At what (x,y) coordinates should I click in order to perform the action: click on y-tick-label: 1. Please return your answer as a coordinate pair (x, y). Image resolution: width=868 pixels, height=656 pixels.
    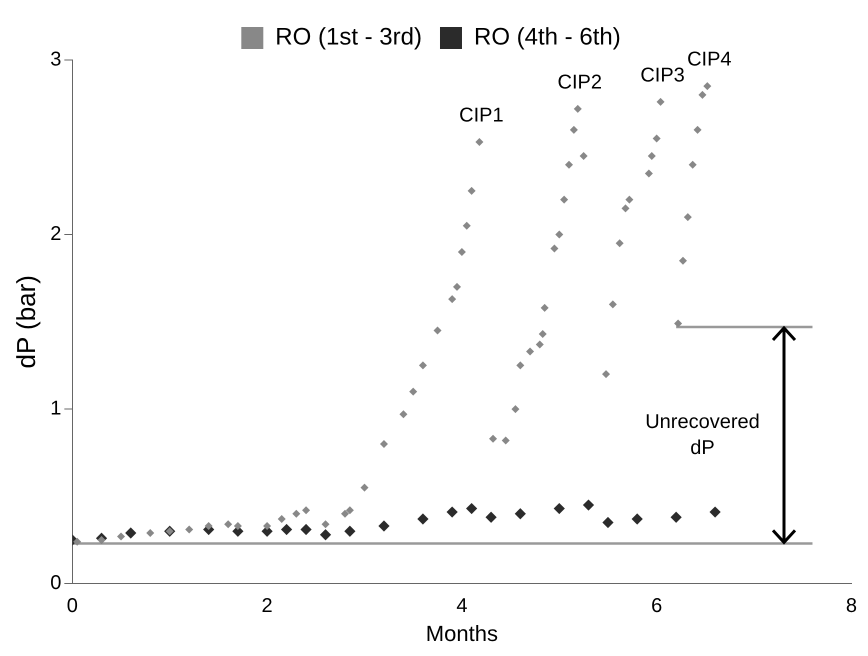
    Looking at the image, I should click on (56, 409).